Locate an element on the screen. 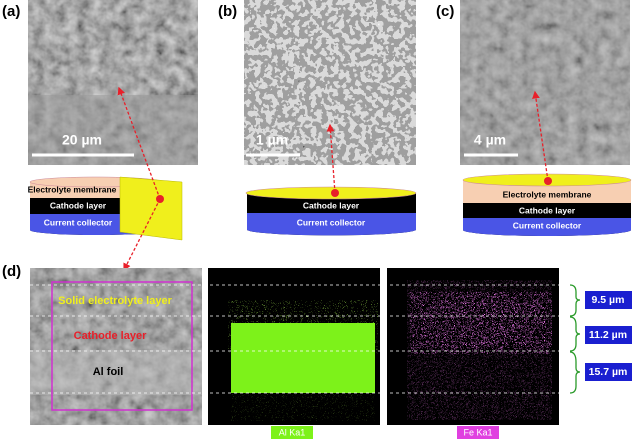  scale-label: 20 µm is located at coordinates (82, 140).